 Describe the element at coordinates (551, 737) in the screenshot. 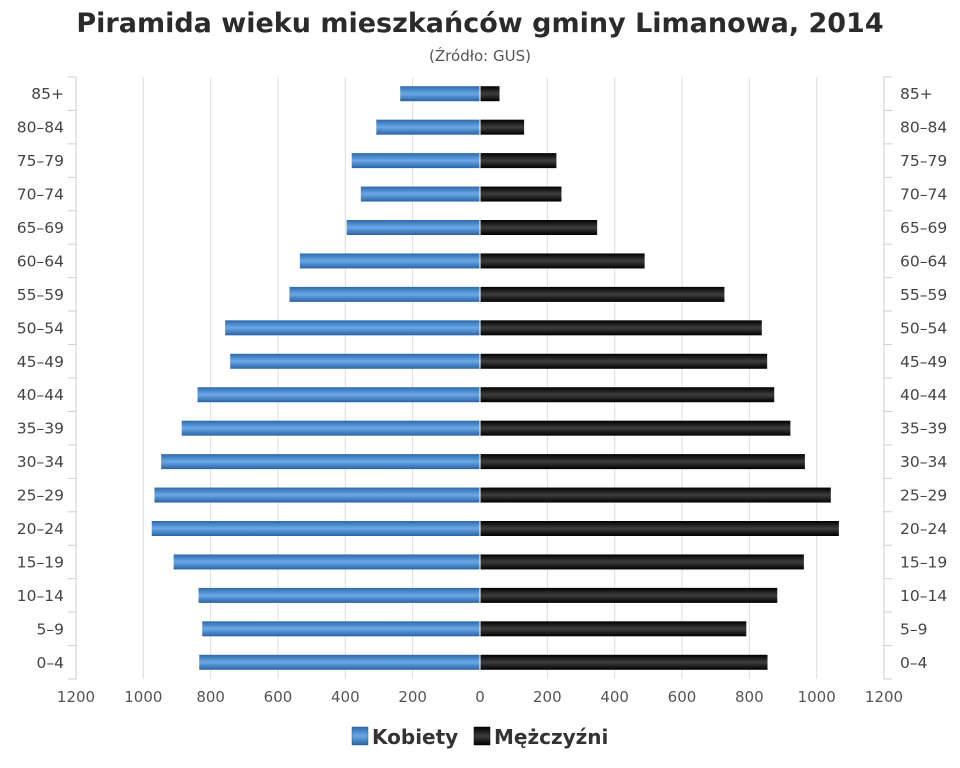

I see `legend-label: Mężczyźni` at that location.